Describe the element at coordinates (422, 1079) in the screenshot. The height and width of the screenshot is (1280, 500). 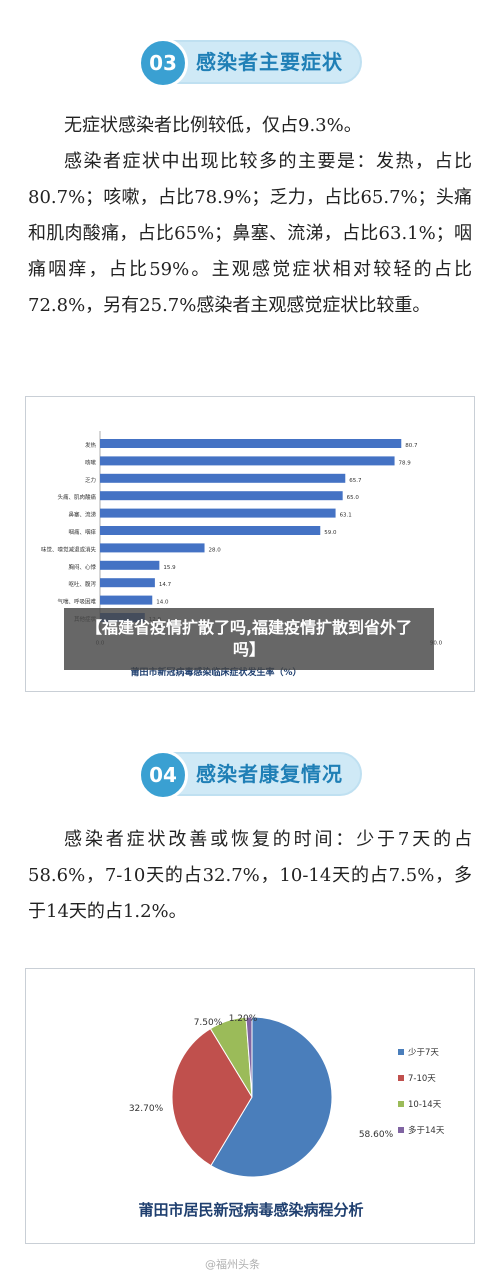
I see `legend-label: 7-10天` at that location.